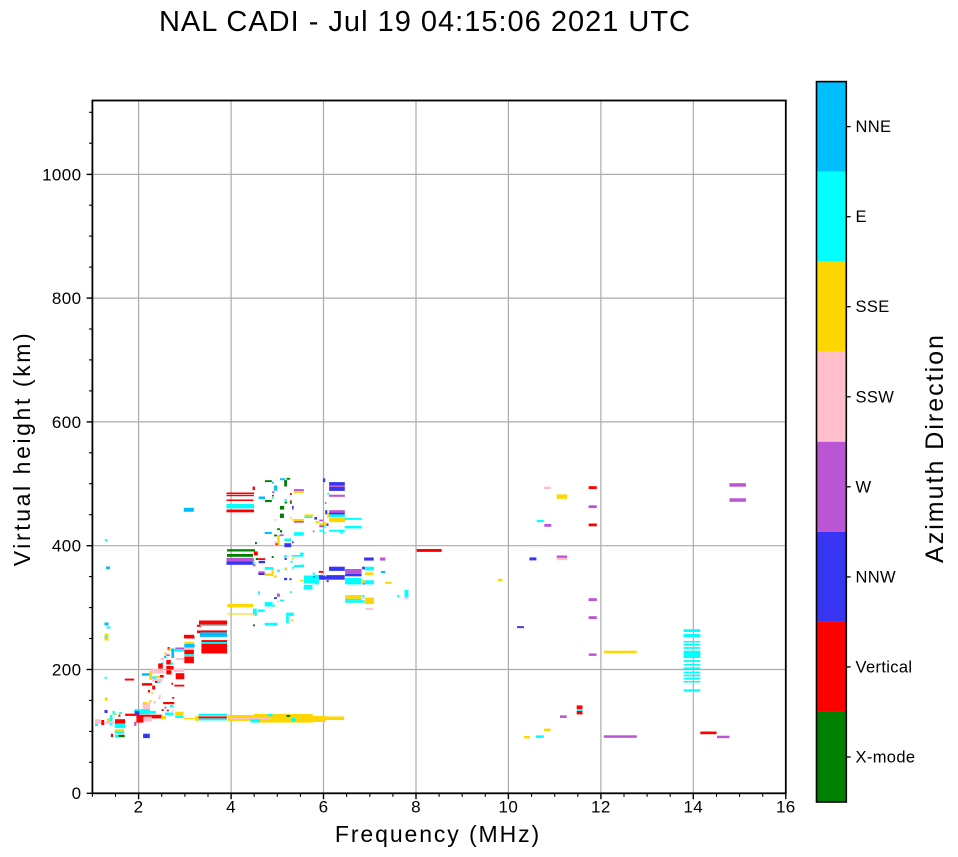  I want to click on svg-text: 8, so click(416, 807).